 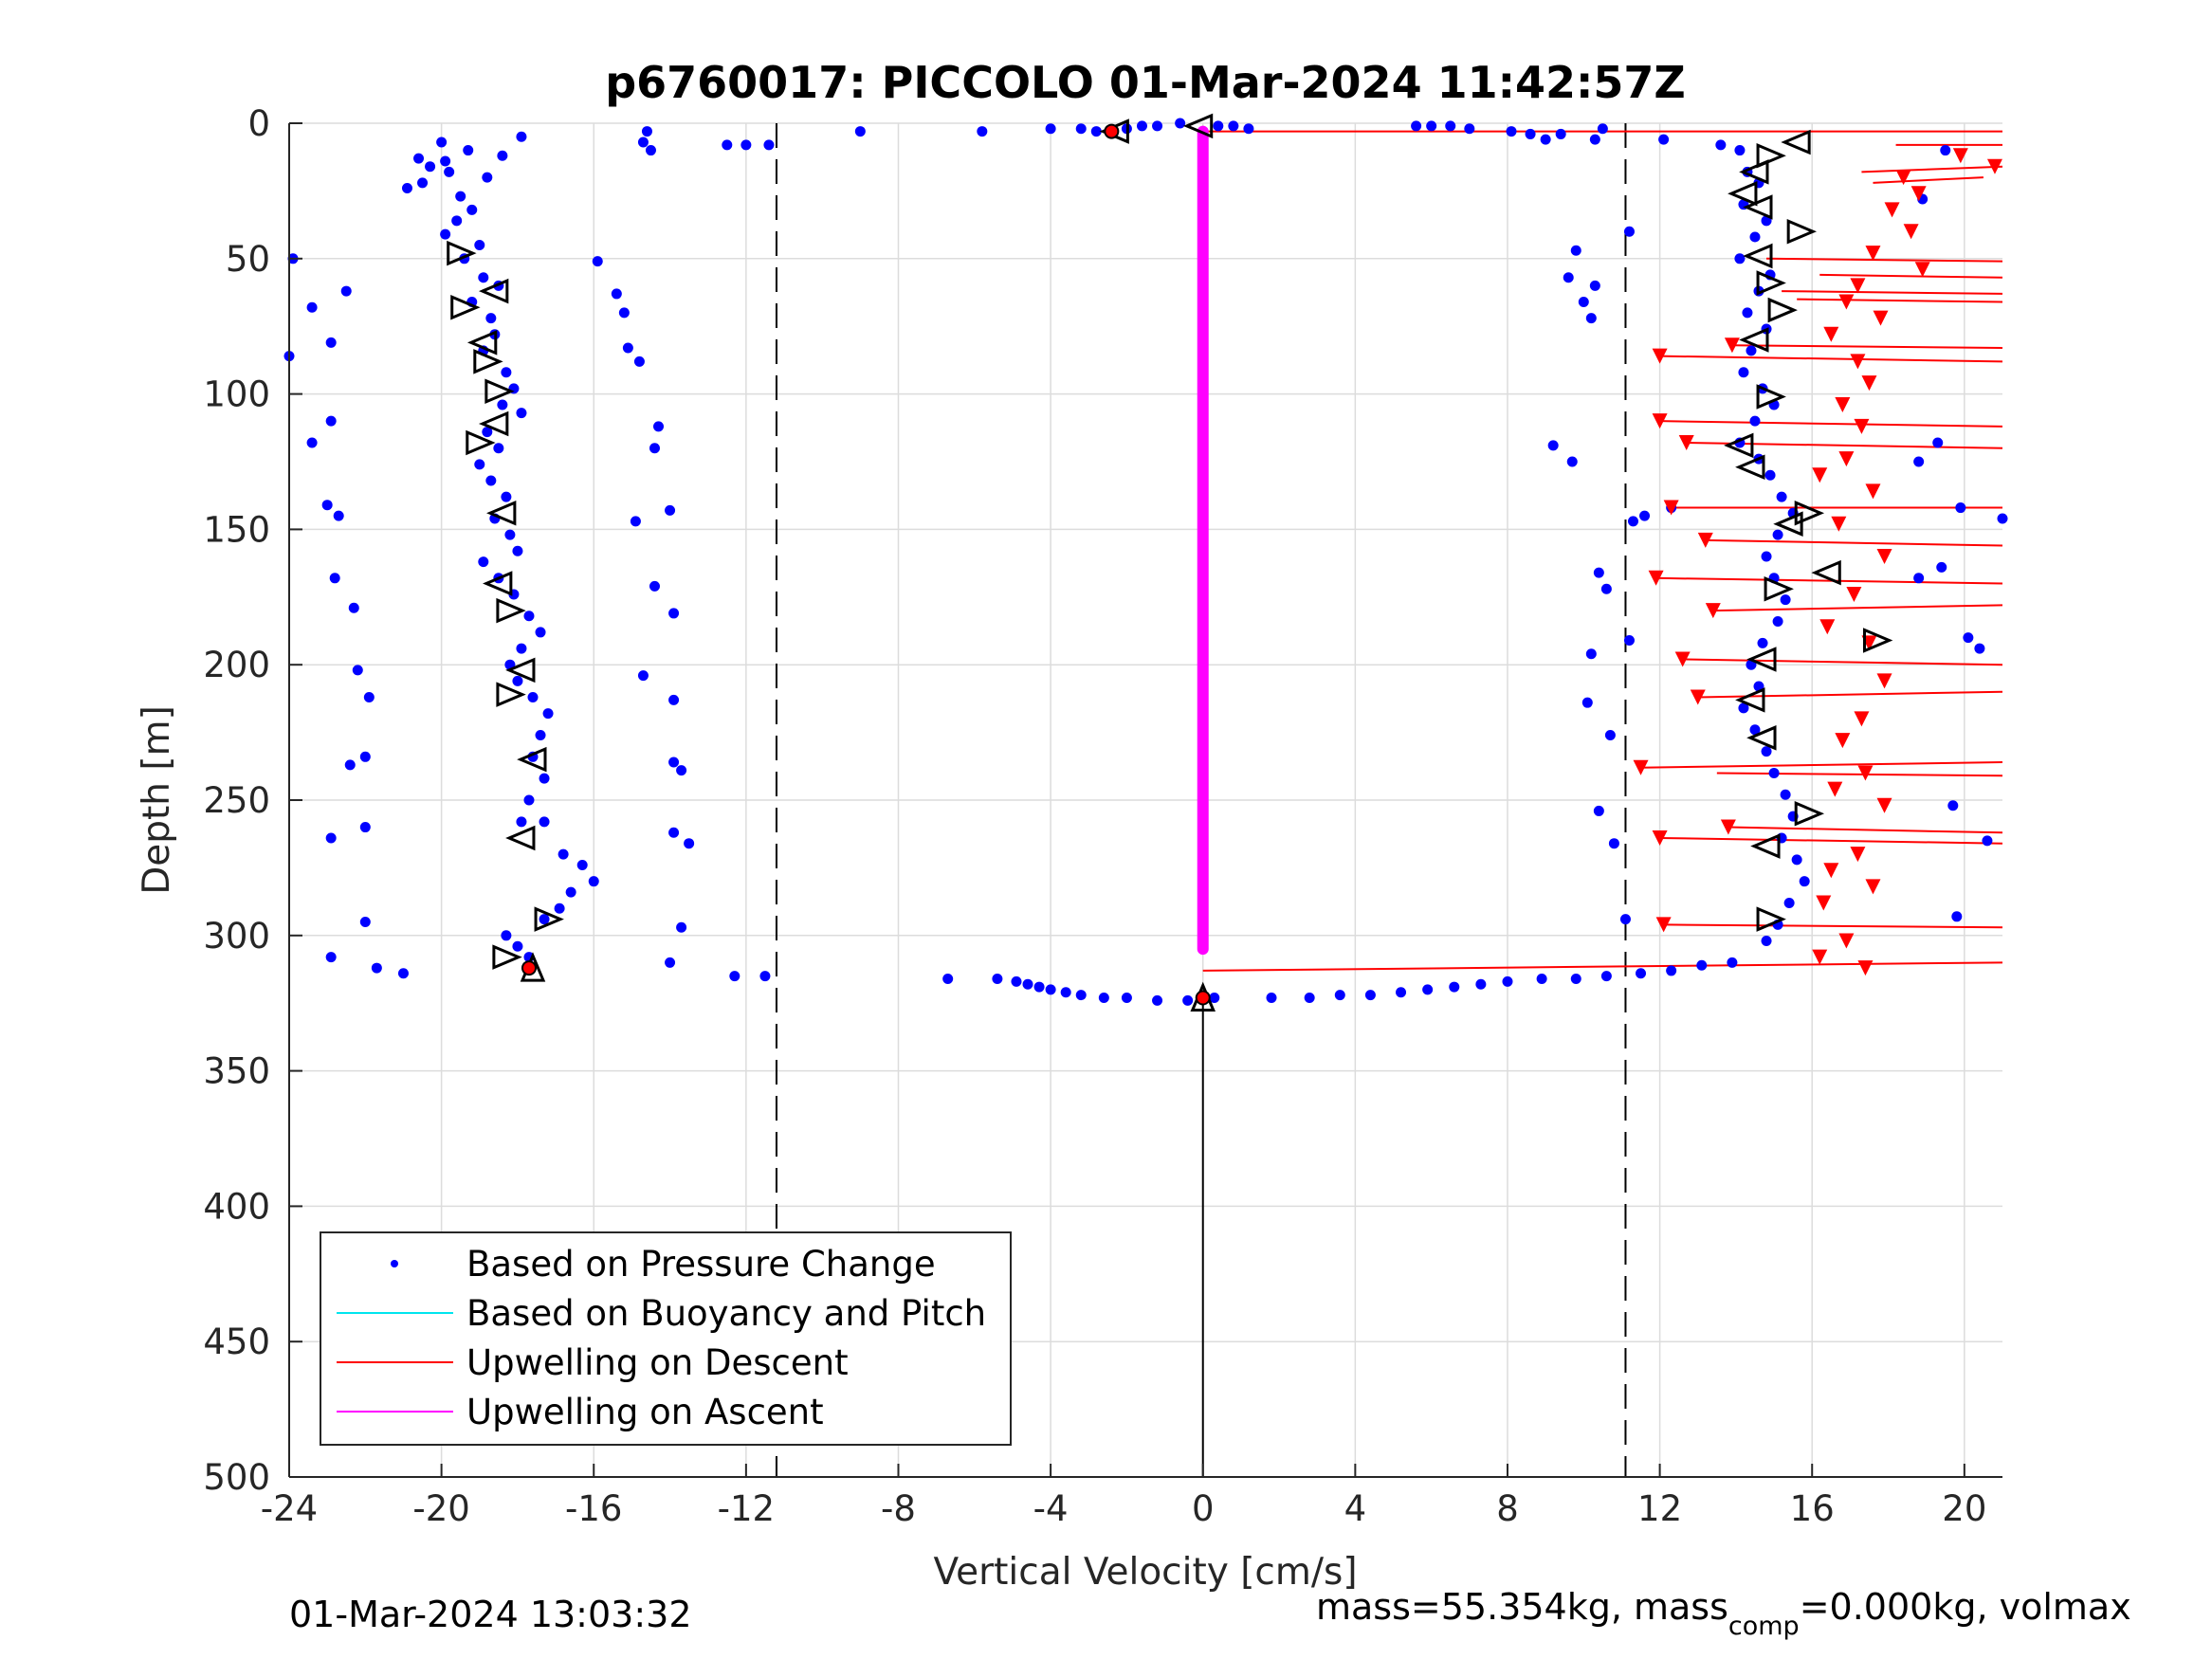 I want to click on y-tick-label: 450, so click(x=236, y=1342).